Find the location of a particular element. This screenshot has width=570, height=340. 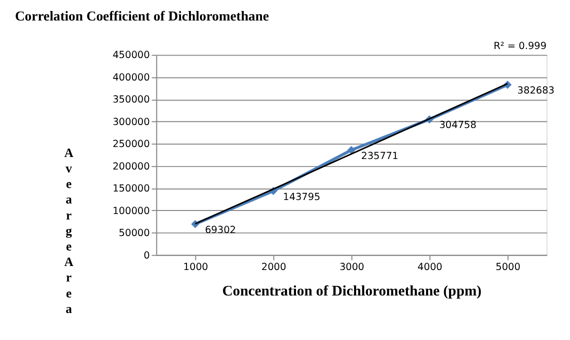

y-tick-label: 200000 is located at coordinates (131, 166).